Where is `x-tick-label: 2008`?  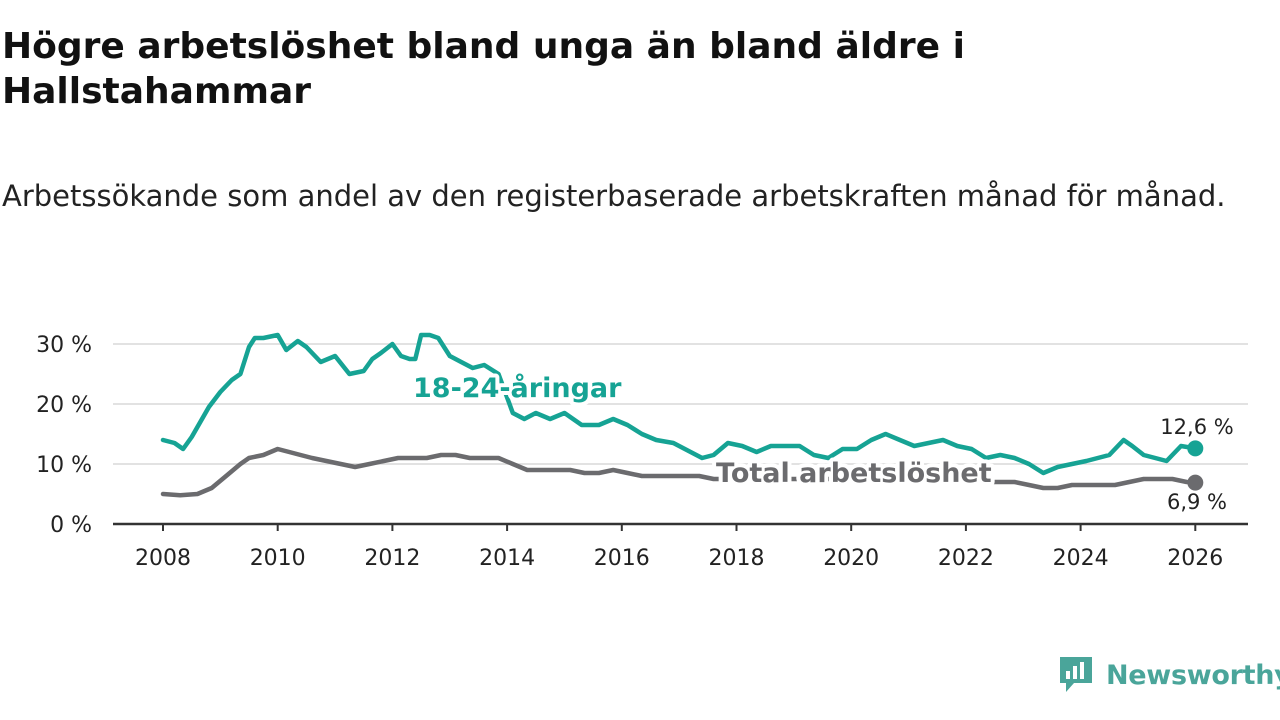 x-tick-label: 2008 is located at coordinates (163, 558).